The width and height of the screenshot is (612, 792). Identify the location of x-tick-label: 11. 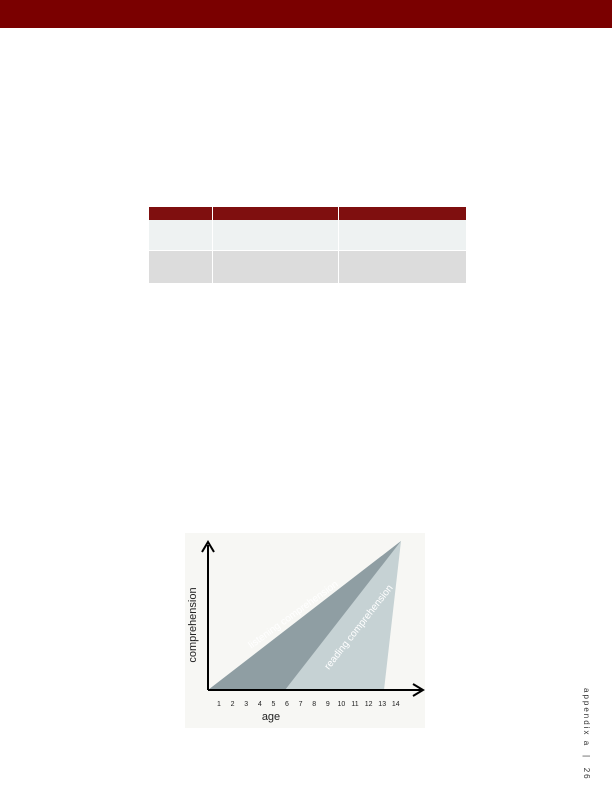
(354, 704).